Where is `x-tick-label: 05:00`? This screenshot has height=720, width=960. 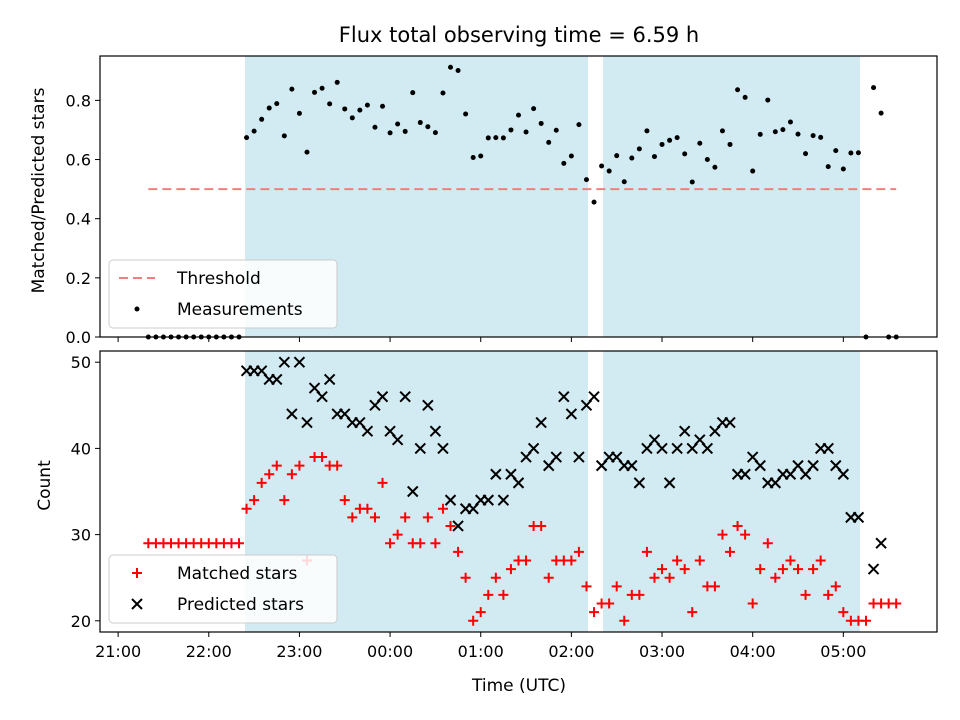
x-tick-label: 05:00 is located at coordinates (843, 651).